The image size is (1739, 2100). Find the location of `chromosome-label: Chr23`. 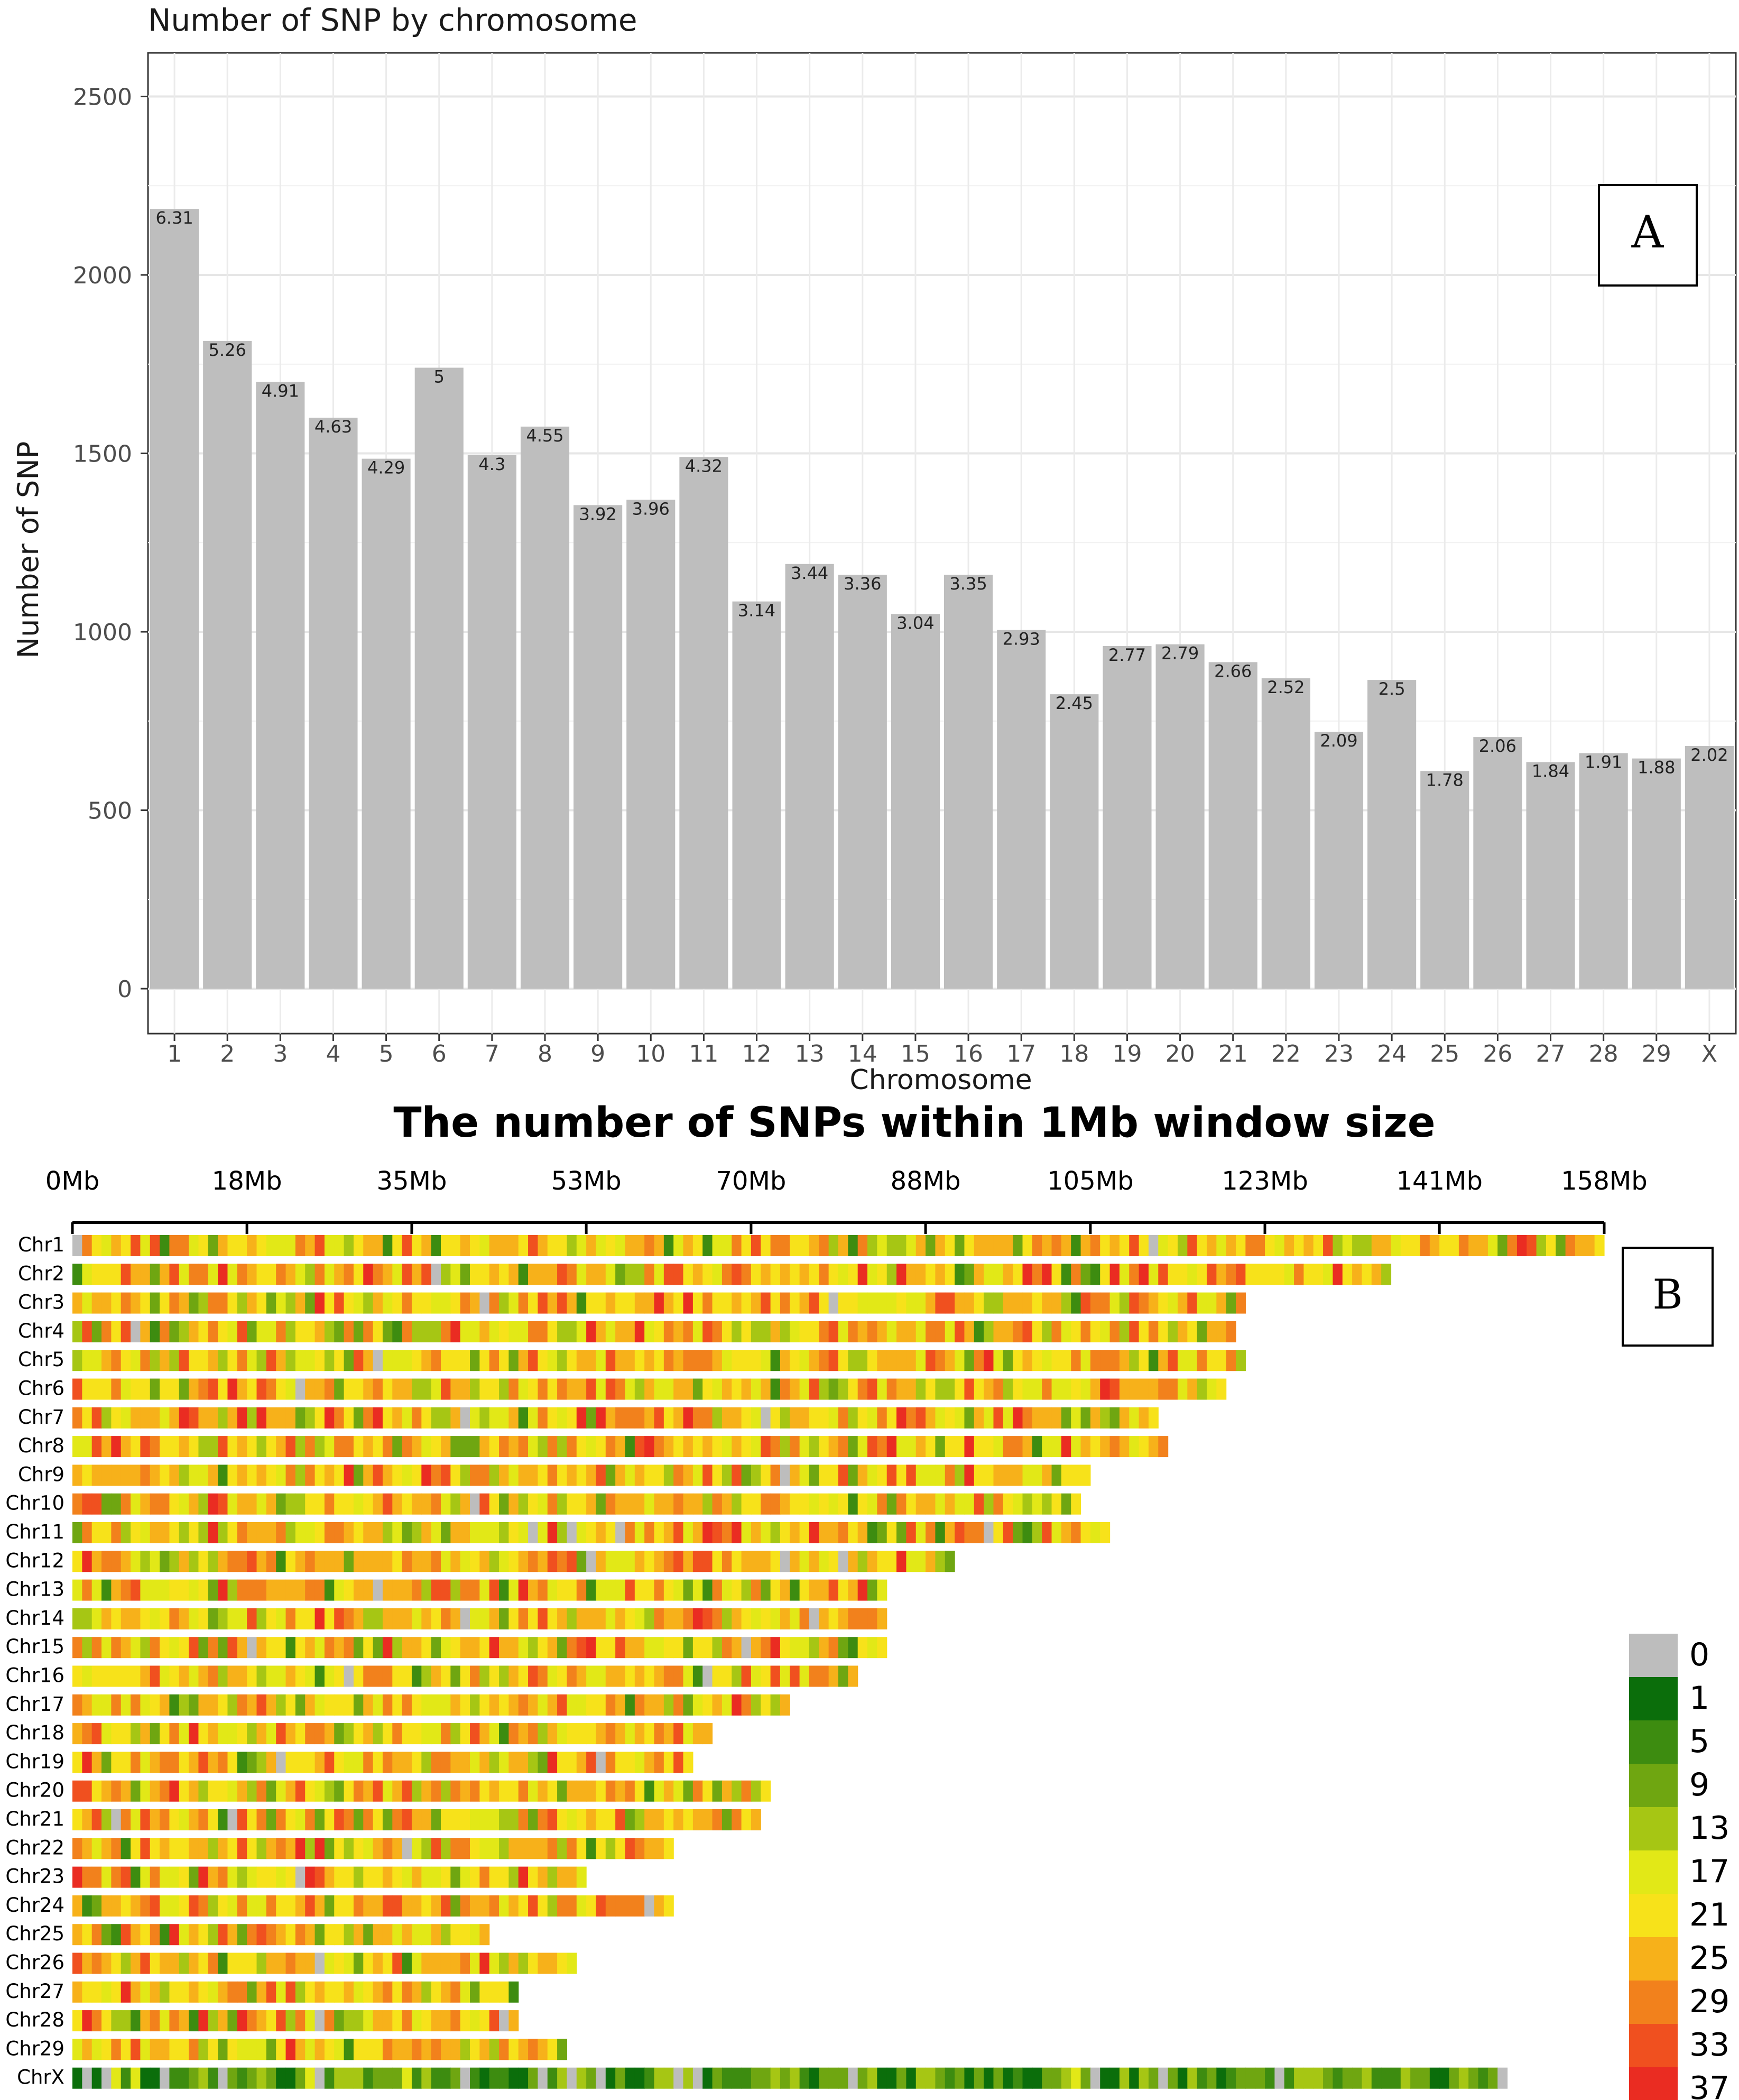

chromosome-label: Chr23 is located at coordinates (34, 1876).